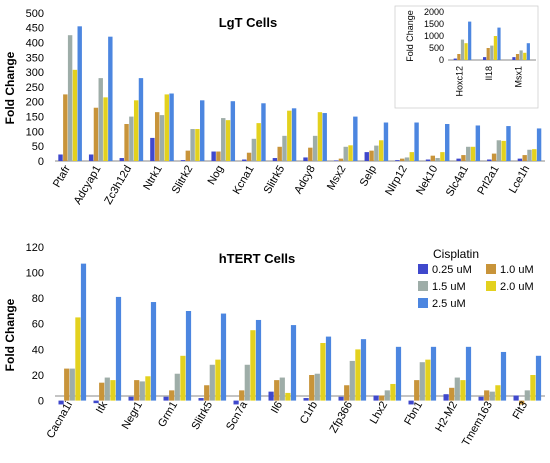 The height and width of the screenshot is (463, 550). Describe the element at coordinates (41, 162) in the screenshot. I see `lgt-y-tick-label: 0` at that location.